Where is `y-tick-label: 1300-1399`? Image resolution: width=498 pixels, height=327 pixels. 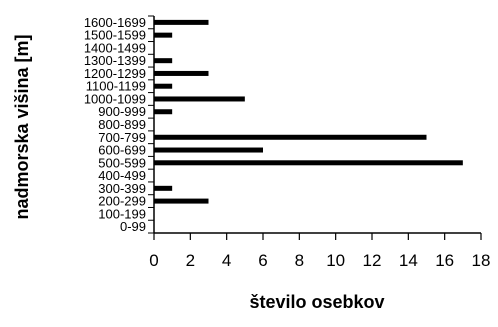
y-tick-label: 1300-1399 is located at coordinates (115, 60).